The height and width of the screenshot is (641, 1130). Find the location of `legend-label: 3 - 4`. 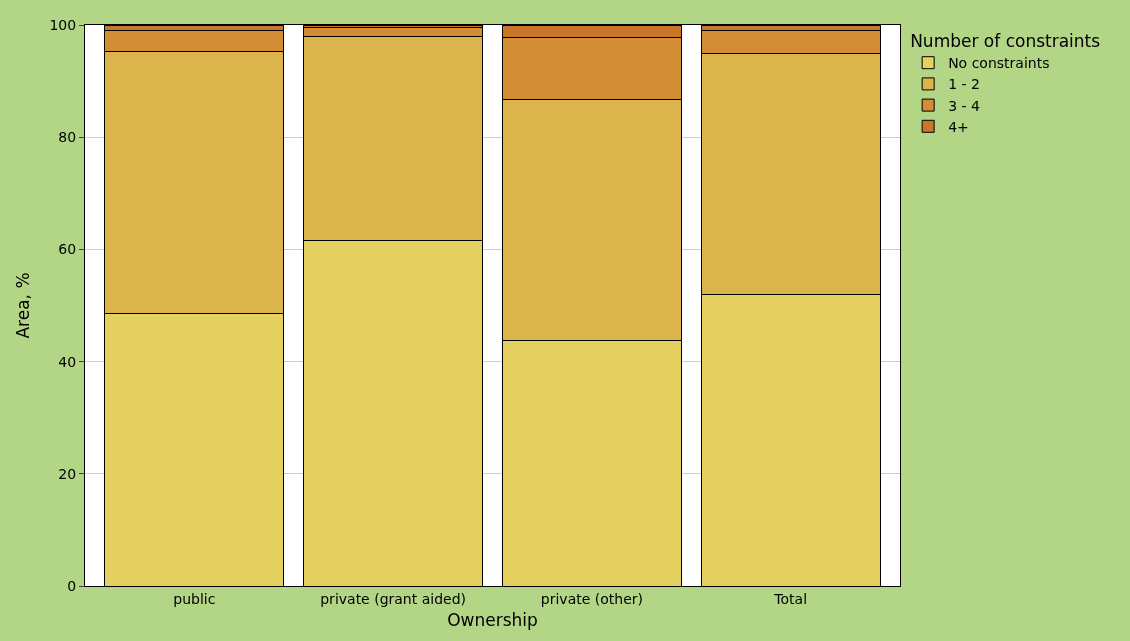

legend-label: 3 - 4 is located at coordinates (964, 105).